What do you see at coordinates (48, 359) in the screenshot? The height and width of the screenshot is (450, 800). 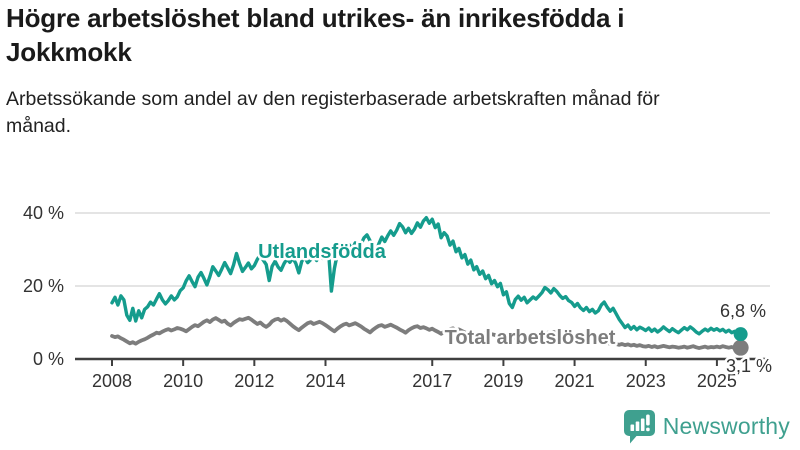 I see `y-tick-0: 0 %` at bounding box center [48, 359].